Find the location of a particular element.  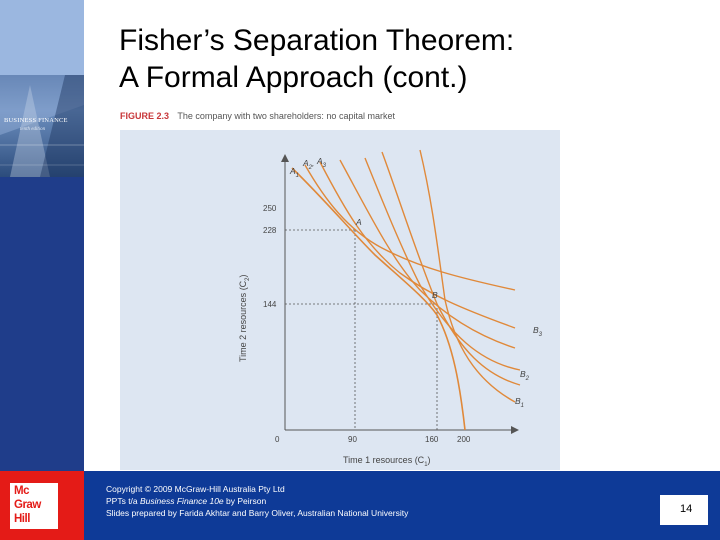

point-label-a: A is located at coordinates (358, 222).